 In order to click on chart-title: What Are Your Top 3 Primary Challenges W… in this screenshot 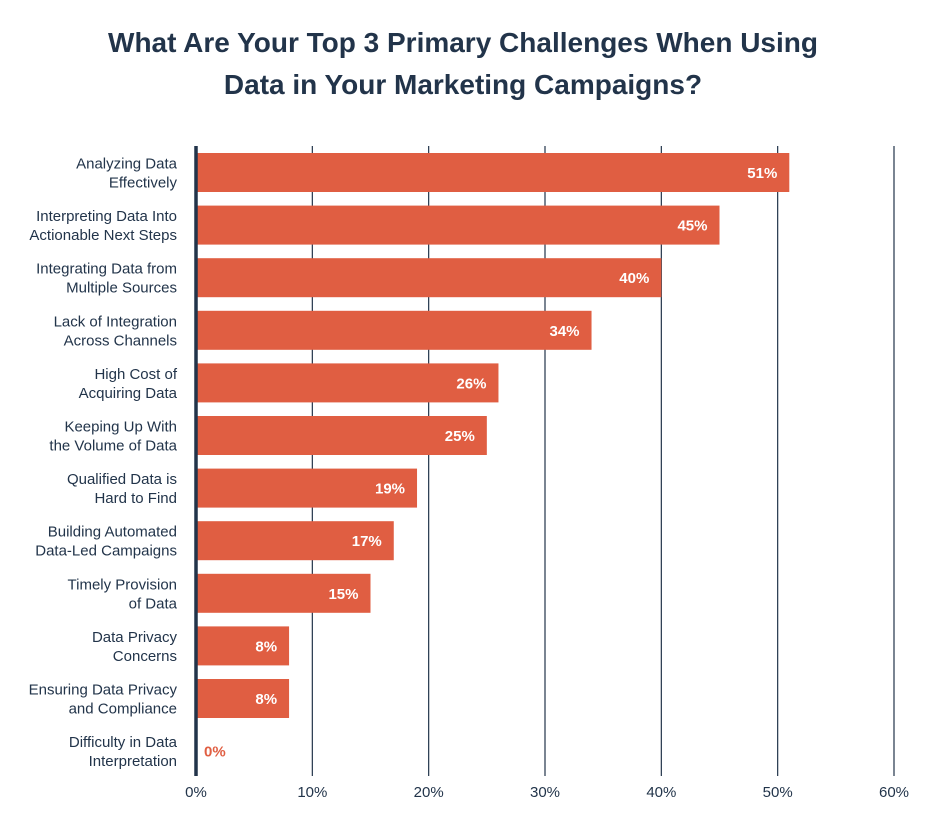, I will do `click(463, 64)`.